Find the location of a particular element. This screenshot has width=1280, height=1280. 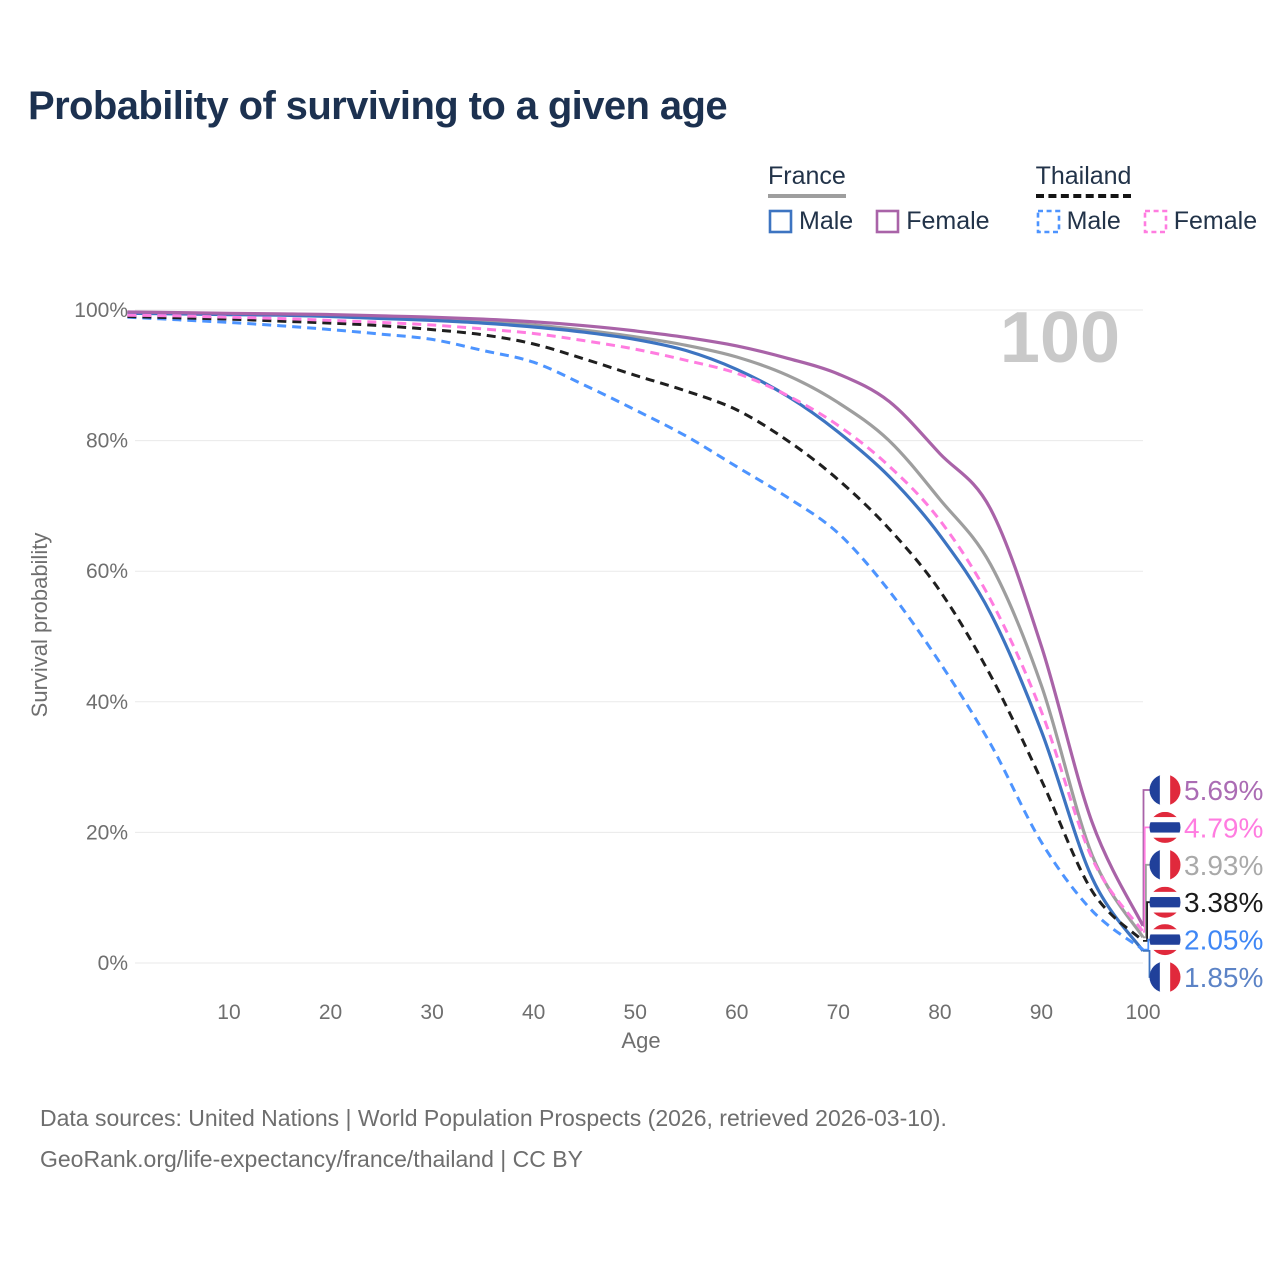

end-label-row-thailand-male: 2.05% is located at coordinates (1203, 940).